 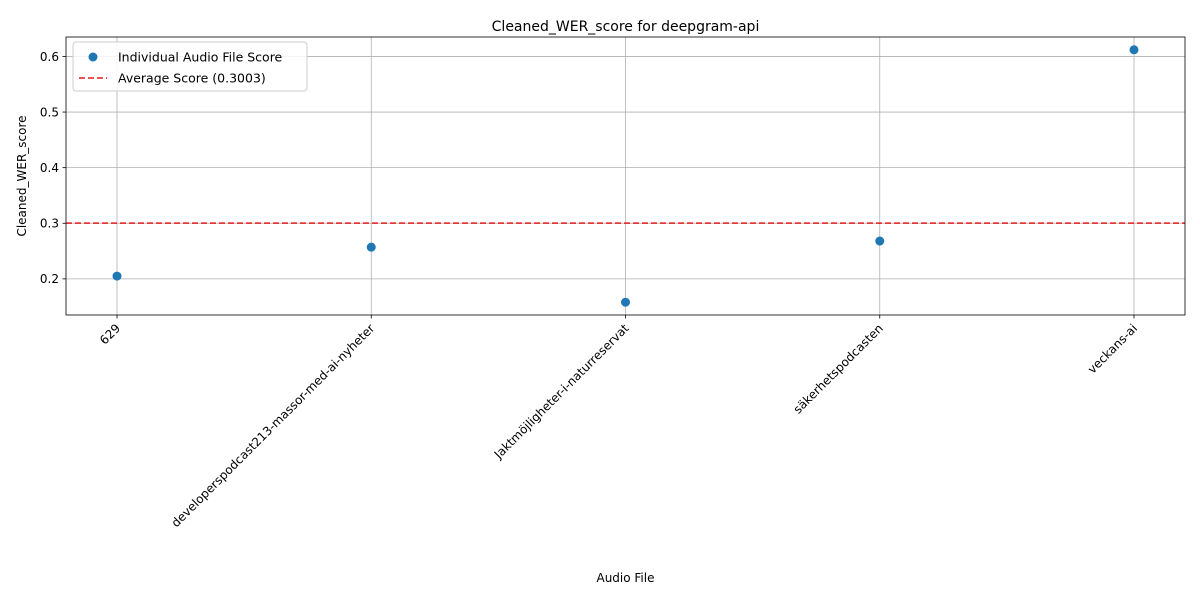 What do you see at coordinates (49, 224) in the screenshot?
I see `y-tick-label: 0.3` at bounding box center [49, 224].